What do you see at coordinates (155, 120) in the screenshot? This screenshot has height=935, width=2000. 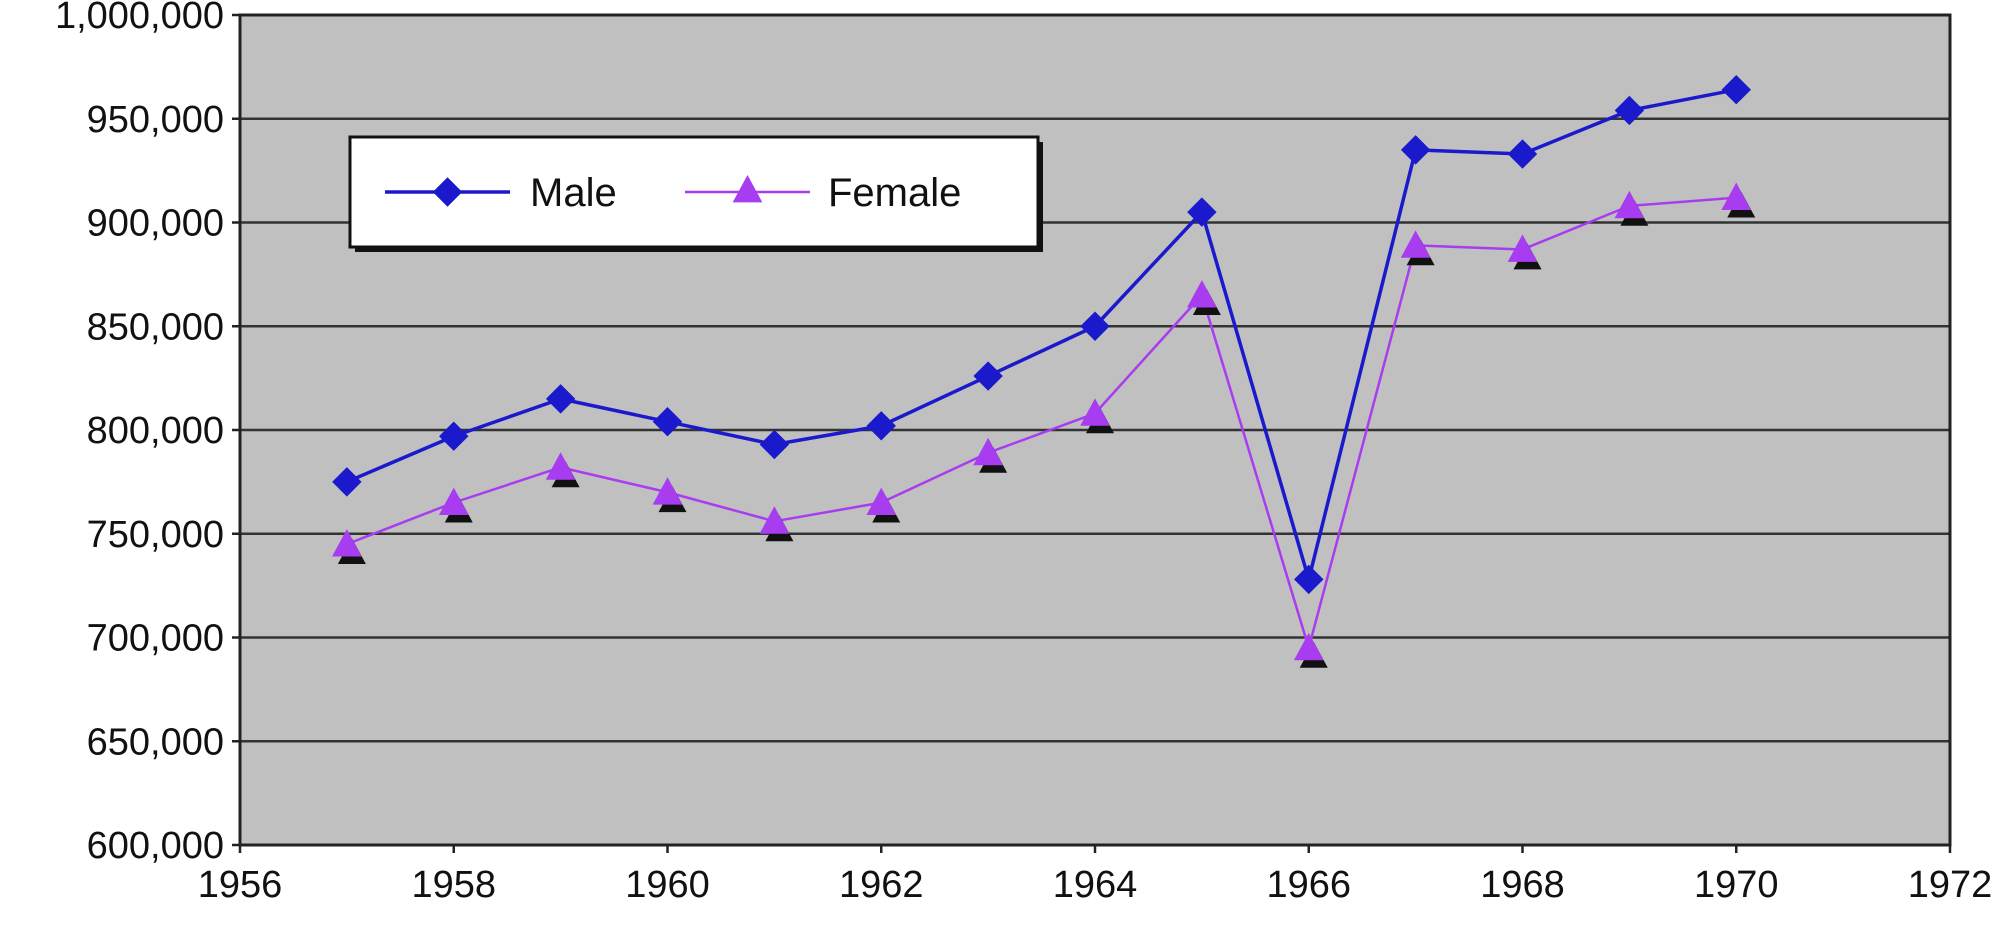 I see `y-tick-label: 950,000` at bounding box center [155, 120].